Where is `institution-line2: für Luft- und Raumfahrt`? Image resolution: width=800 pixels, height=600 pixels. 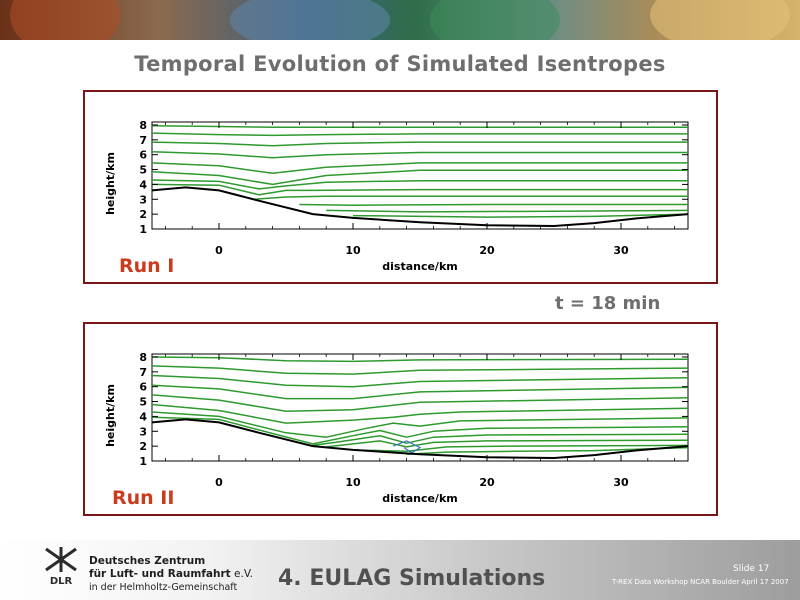
institution-line2: für Luft- und Raumfahrt is located at coordinates (160, 574).